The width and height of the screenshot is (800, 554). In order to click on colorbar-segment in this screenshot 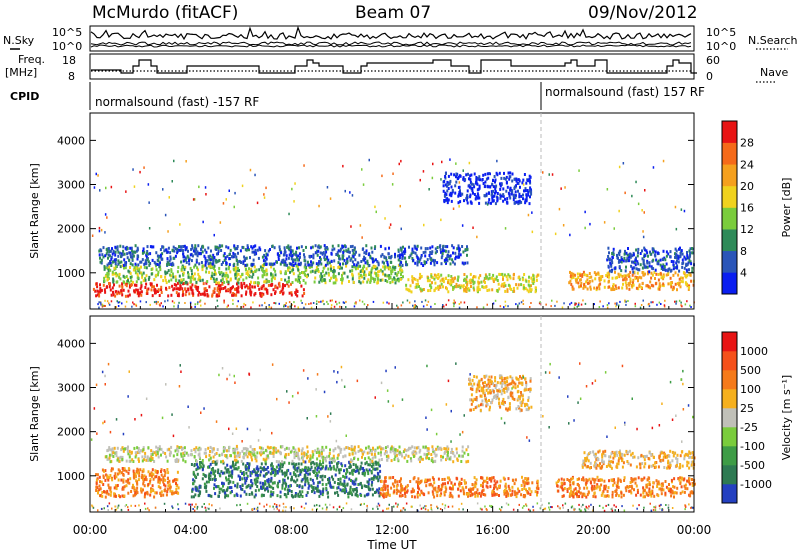, I will do `click(729, 153)`.